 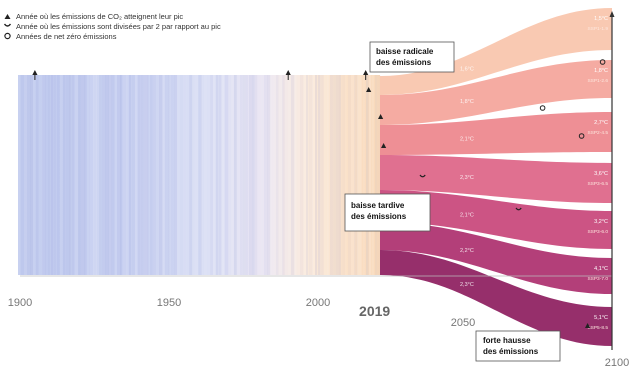 I want to click on scenario-mid-temp-label: 1,6°C, so click(x=467, y=69).